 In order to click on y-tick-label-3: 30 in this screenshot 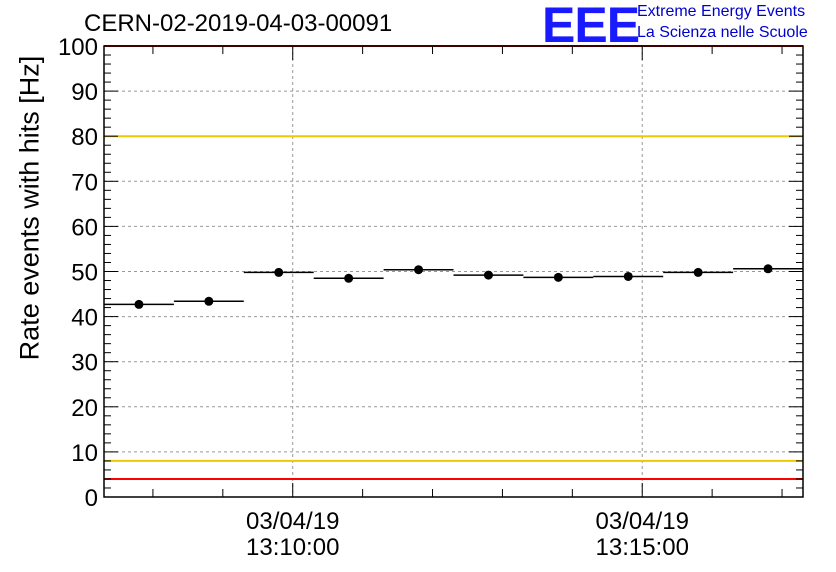, I will do `click(84, 363)`.